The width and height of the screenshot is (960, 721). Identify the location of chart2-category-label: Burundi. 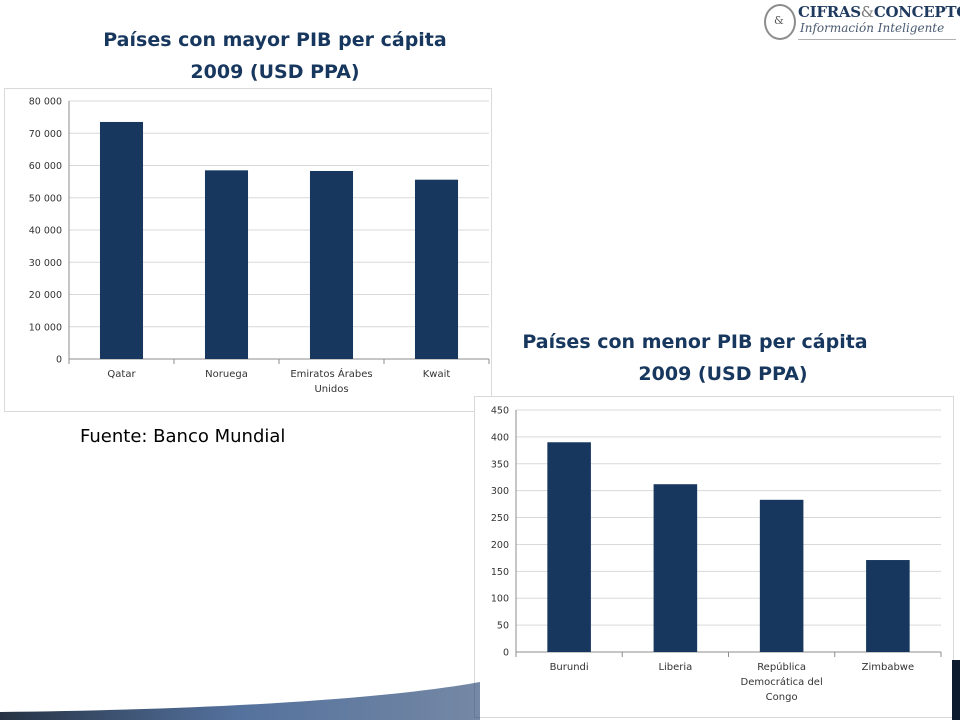
(569, 667).